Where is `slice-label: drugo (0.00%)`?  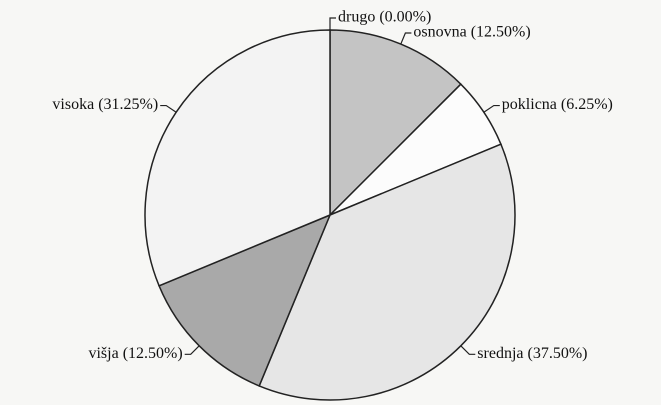
slice-label: drugo (0.00%) is located at coordinates (384, 17).